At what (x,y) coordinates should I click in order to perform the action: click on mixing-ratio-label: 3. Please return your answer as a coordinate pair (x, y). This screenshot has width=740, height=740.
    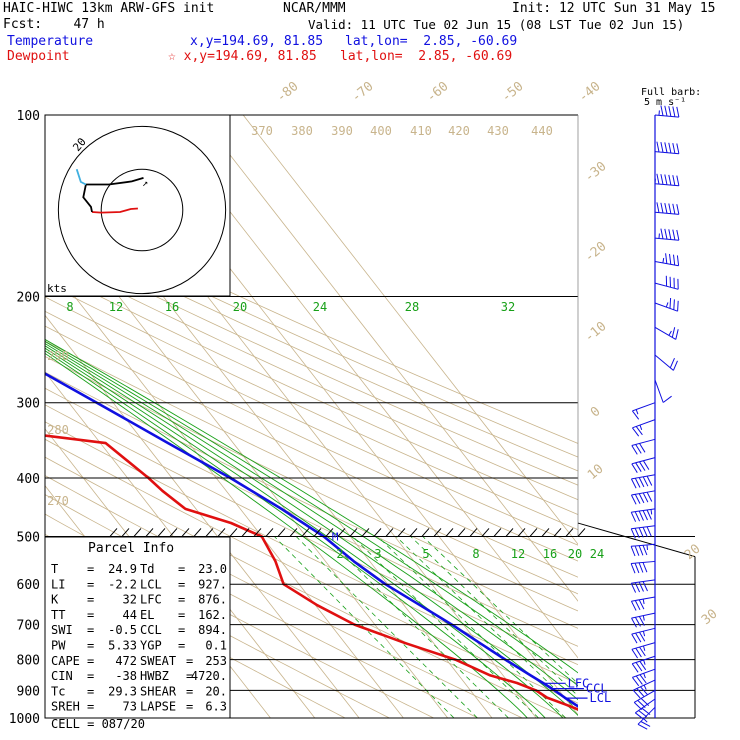
    Looking at the image, I should click on (377, 554).